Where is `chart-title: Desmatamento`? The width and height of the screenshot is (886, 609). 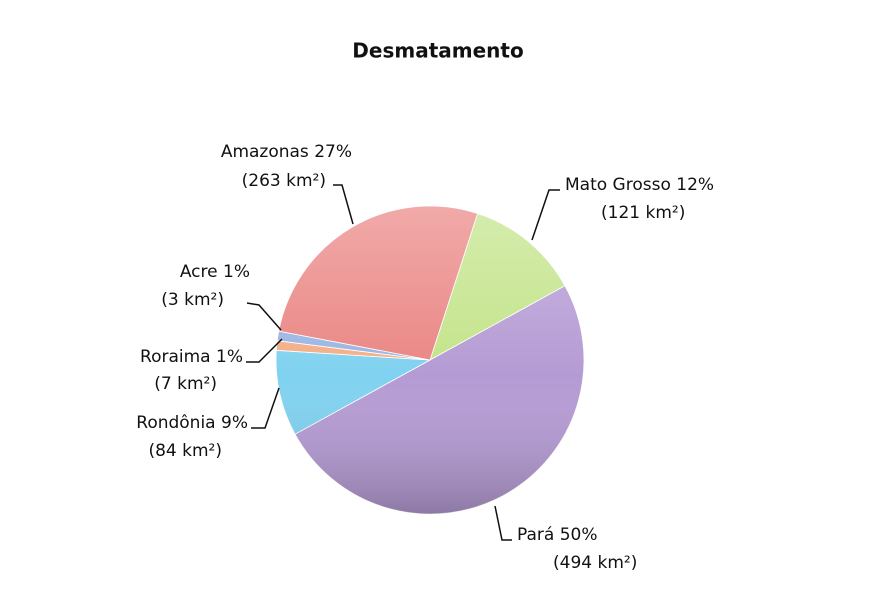 chart-title: Desmatamento is located at coordinates (437, 51).